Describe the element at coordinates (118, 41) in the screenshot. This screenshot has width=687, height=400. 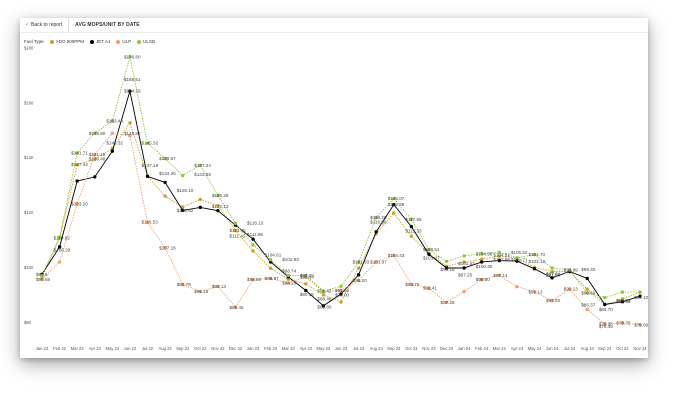
I see `legend-swatch-ulp` at that location.